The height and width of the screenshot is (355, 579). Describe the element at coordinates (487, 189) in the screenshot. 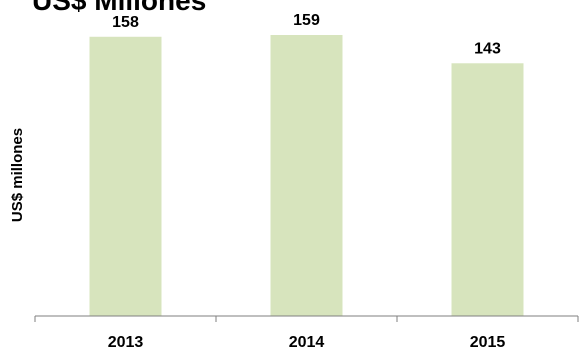

I see `bar-2015` at that location.